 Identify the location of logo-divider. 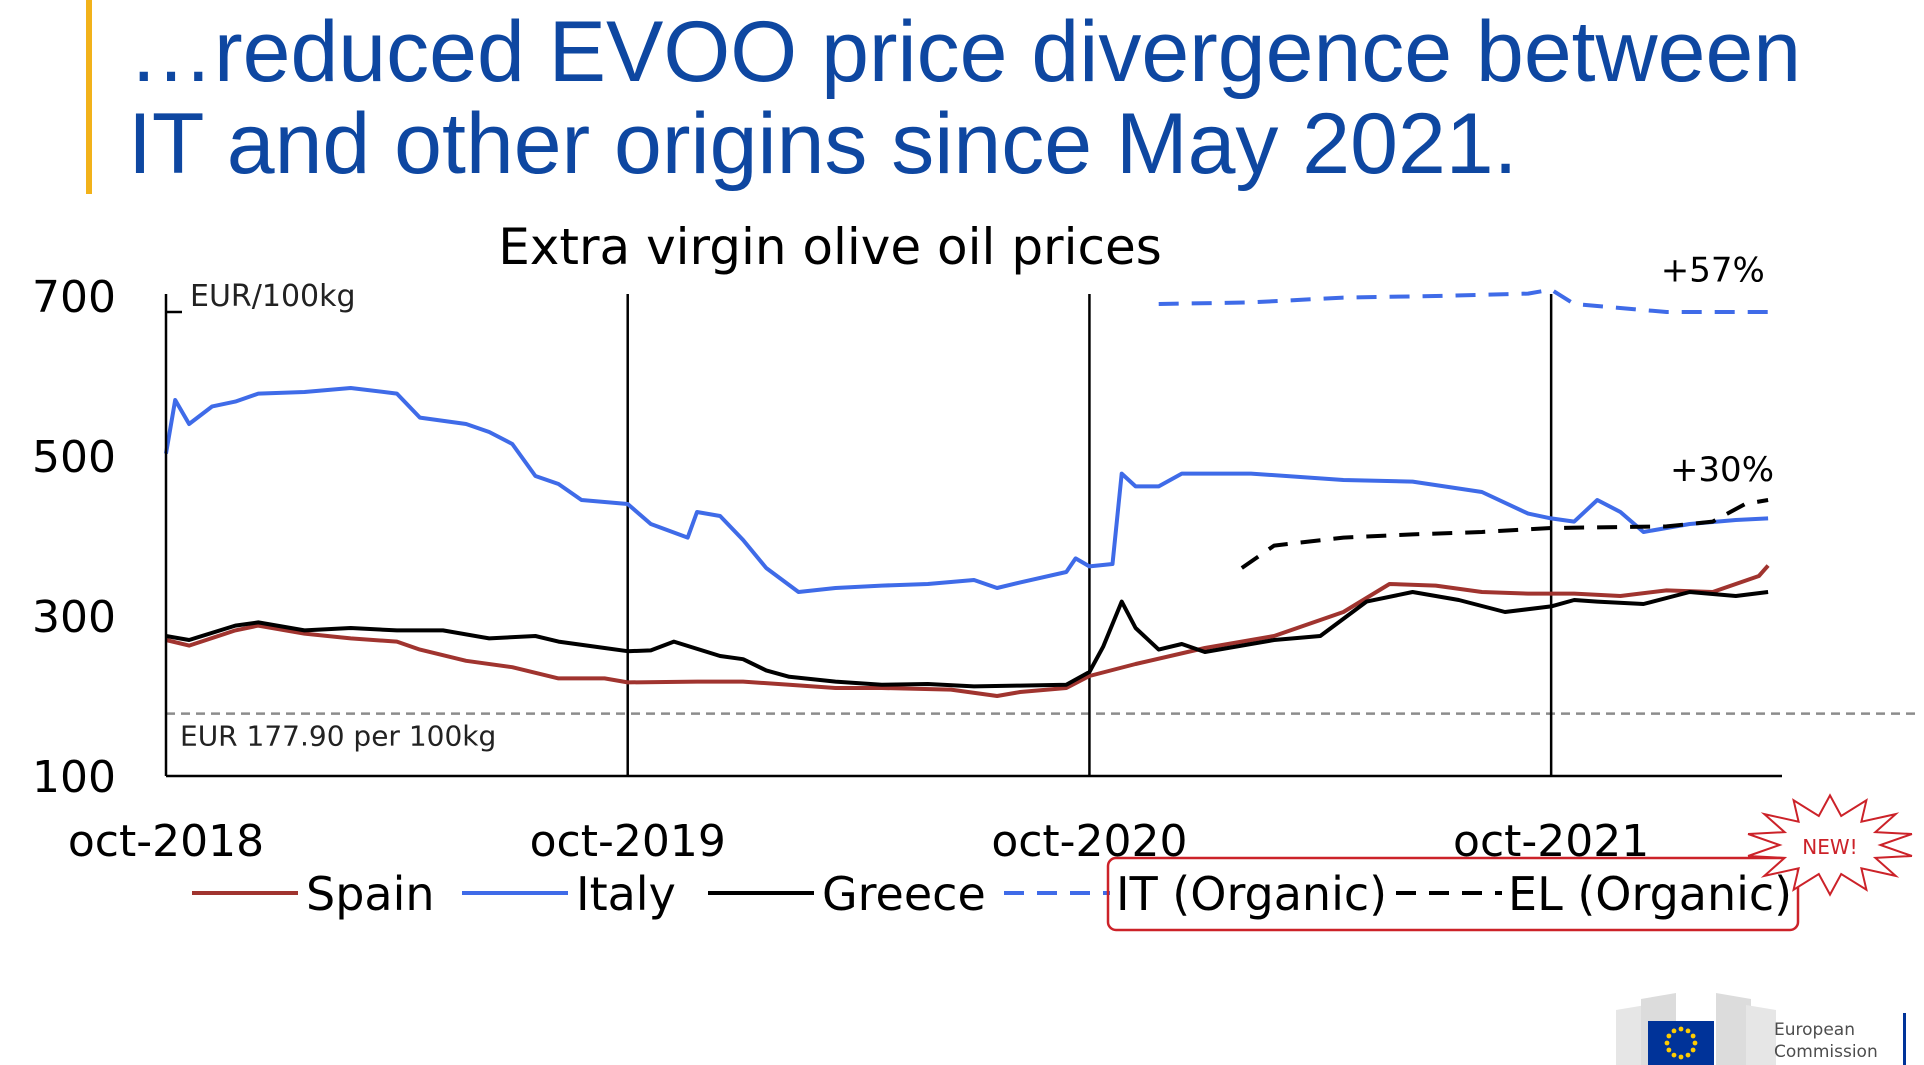
(1904, 1039).